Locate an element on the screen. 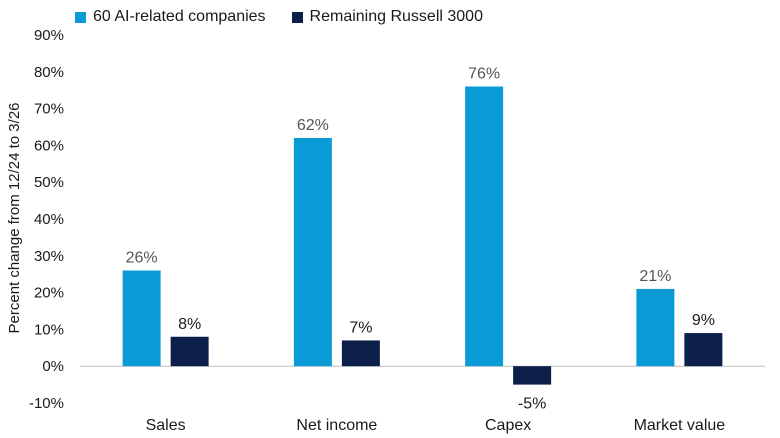  y-tick-label: 50% is located at coordinates (49, 182).